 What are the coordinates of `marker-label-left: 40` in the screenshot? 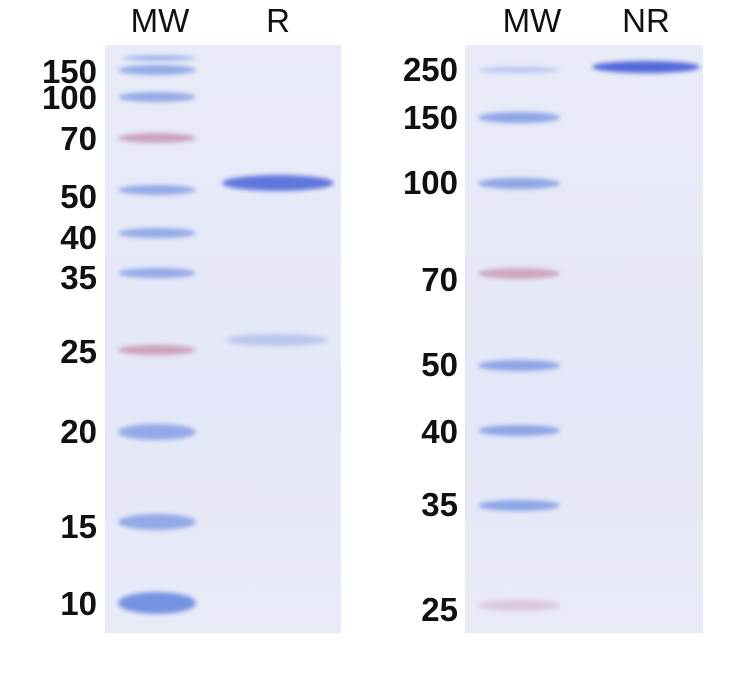 It's located at (78, 237).